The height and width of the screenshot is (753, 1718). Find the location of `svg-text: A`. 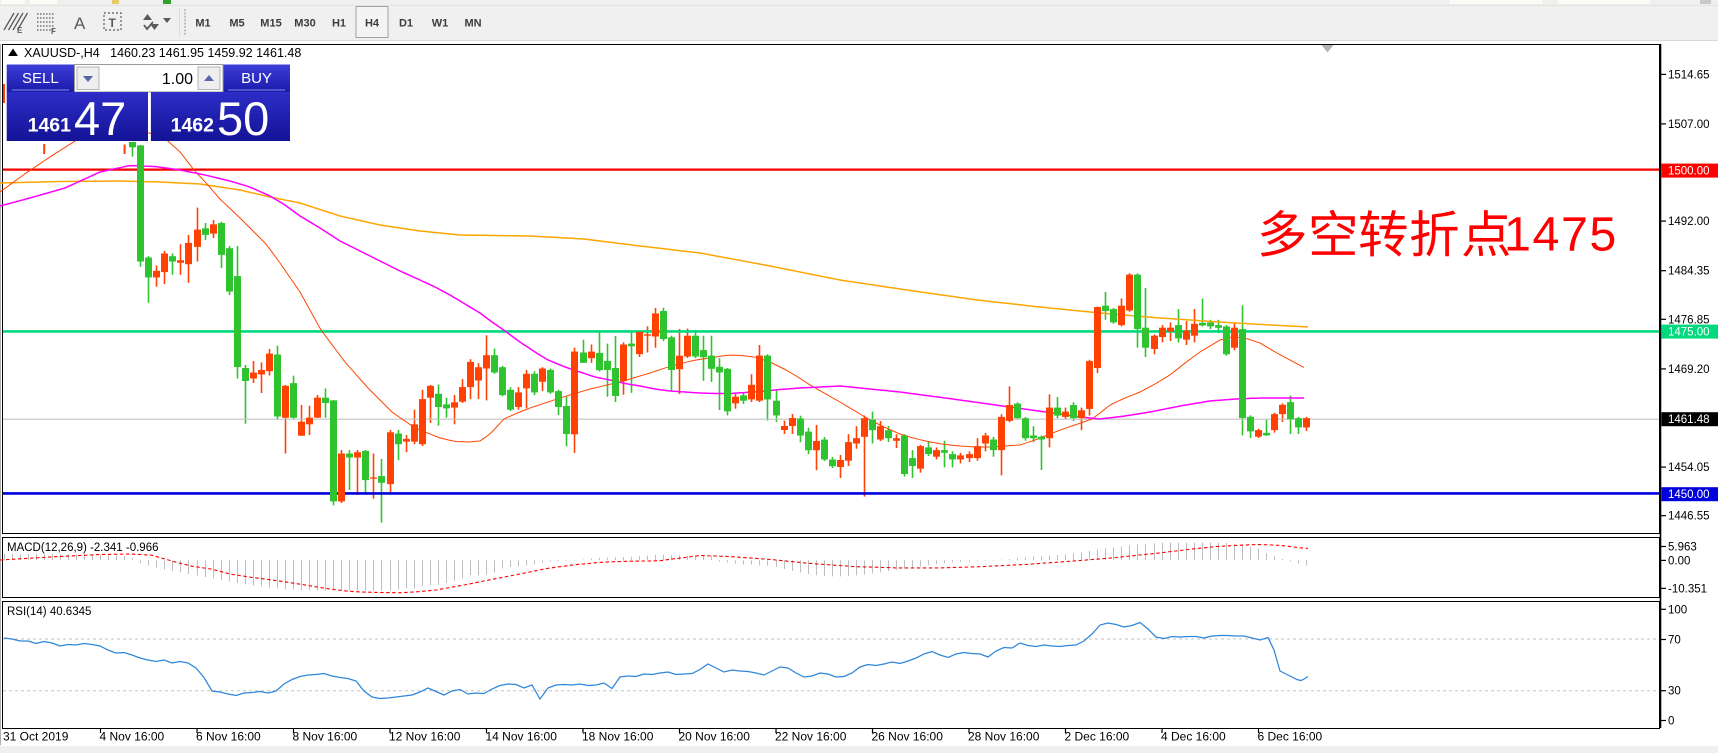

svg-text: A is located at coordinates (80, 23).